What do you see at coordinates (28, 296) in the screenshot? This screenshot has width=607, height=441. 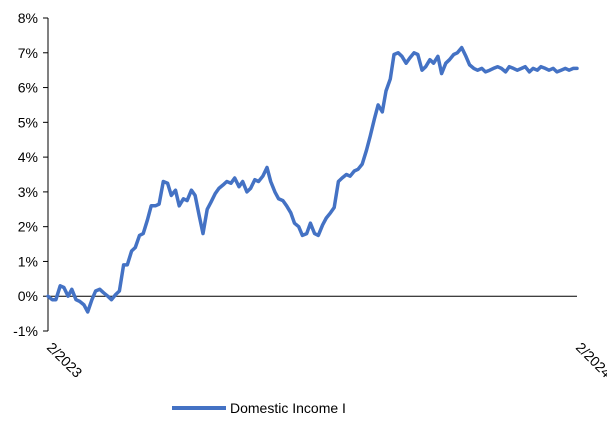 I see `y-tick-label: 0%` at bounding box center [28, 296].